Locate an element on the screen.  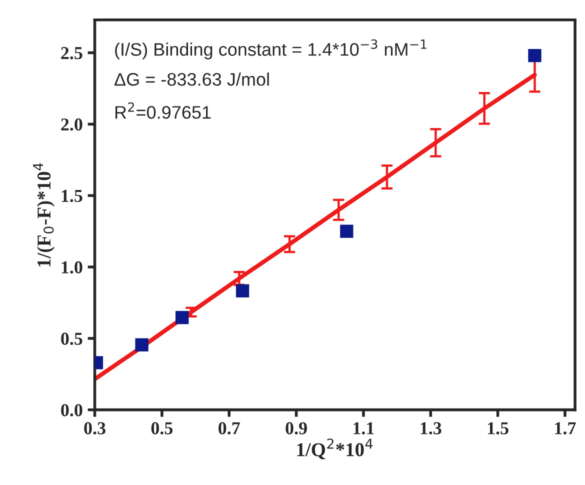
y-tick-label: 2.5 is located at coordinates (71, 53).